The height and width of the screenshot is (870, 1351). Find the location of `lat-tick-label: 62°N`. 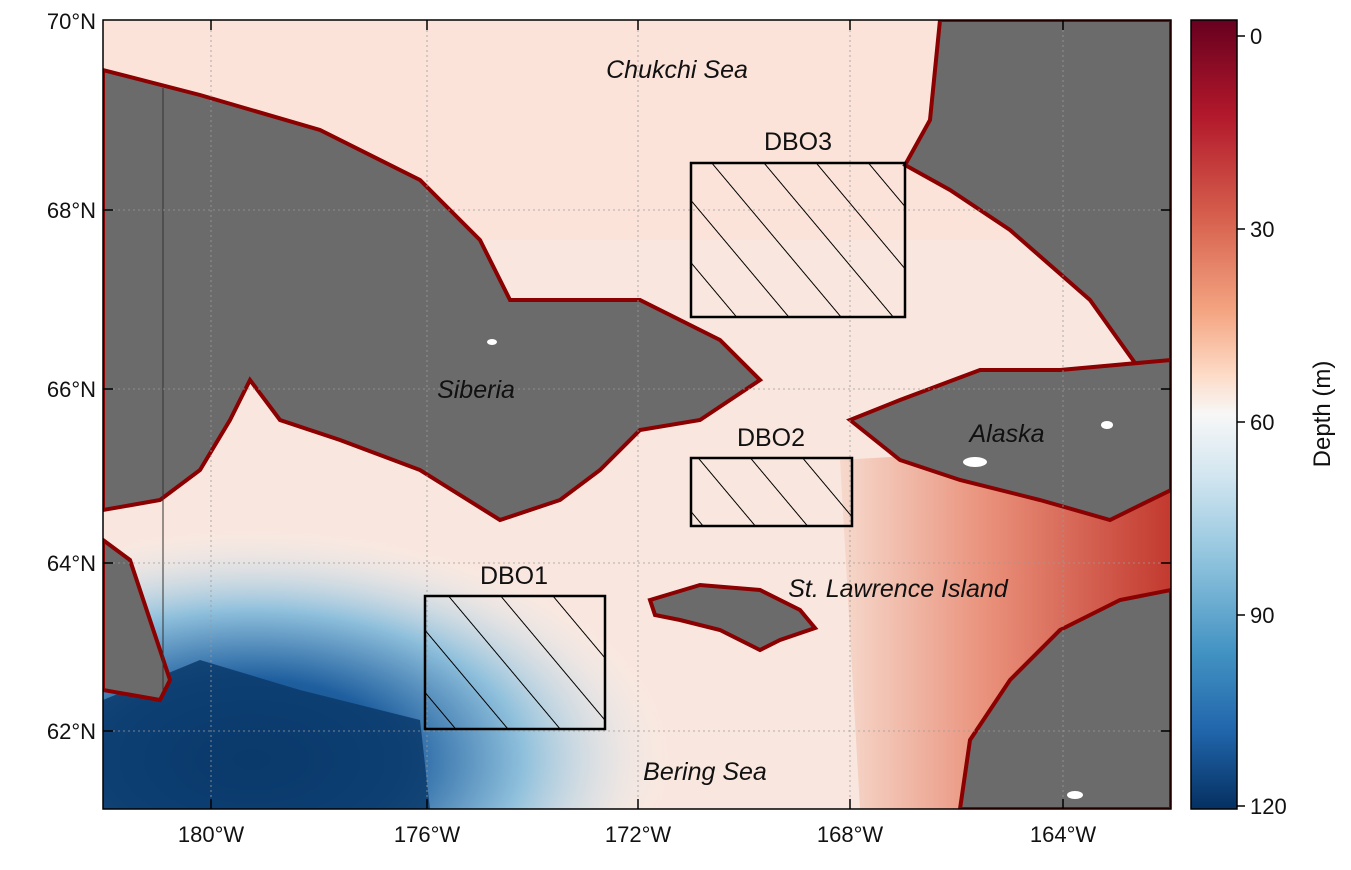

lat-tick-label: 62°N is located at coordinates (71, 731).